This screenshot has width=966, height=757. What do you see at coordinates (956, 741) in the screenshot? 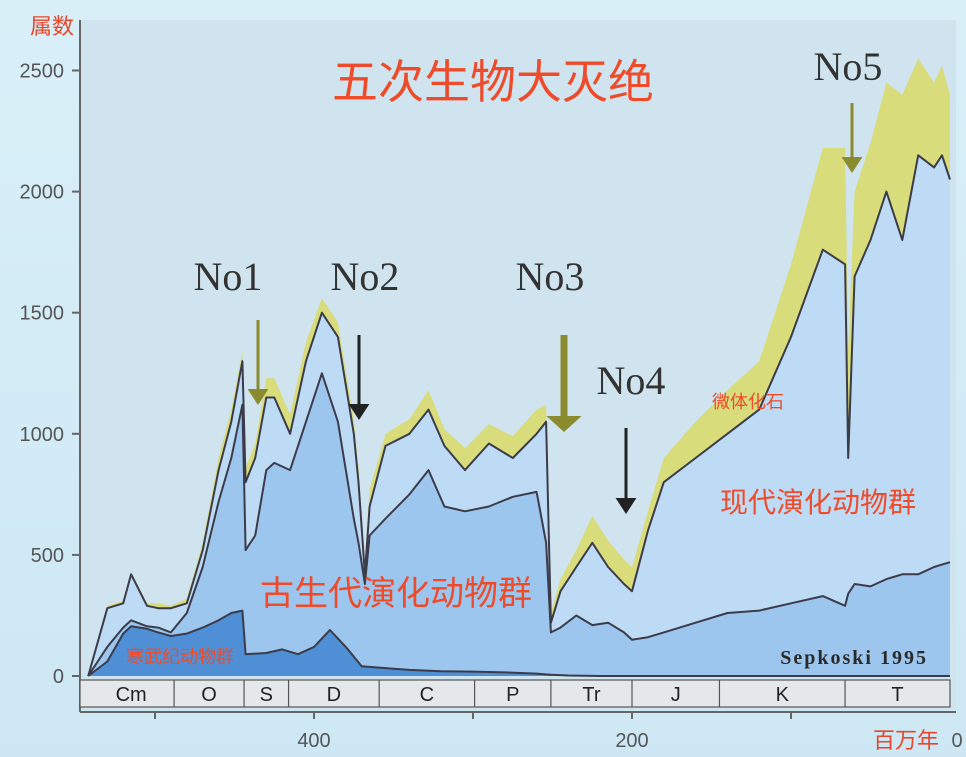
I see `x-tick-label-0: 0` at bounding box center [956, 741].